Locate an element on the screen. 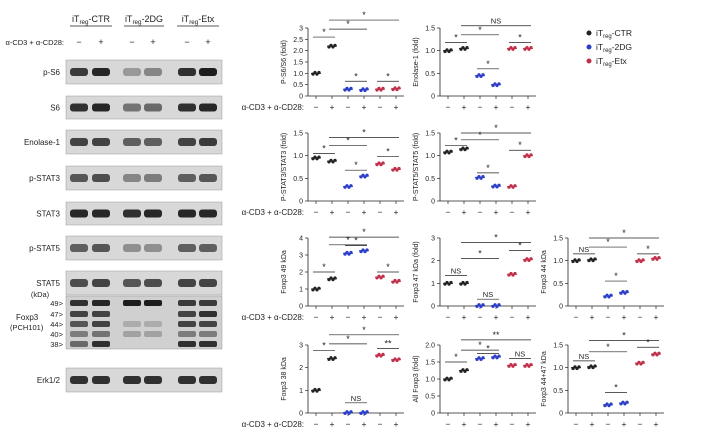 This screenshot has width=703, height=445. blot-row-label: STAT3 is located at coordinates (48, 214).